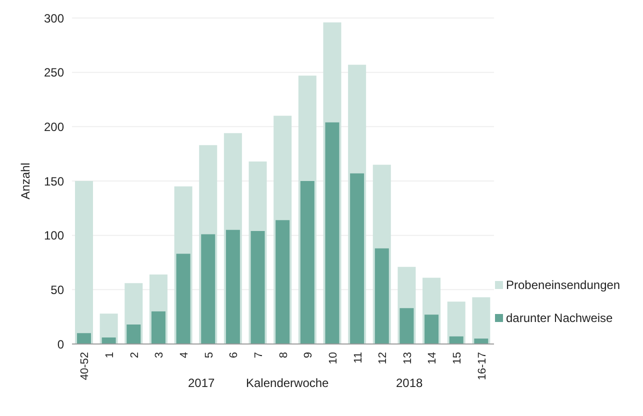  What do you see at coordinates (482, 366) in the screenshot?
I see `x-tick-label: 16-17` at bounding box center [482, 366].